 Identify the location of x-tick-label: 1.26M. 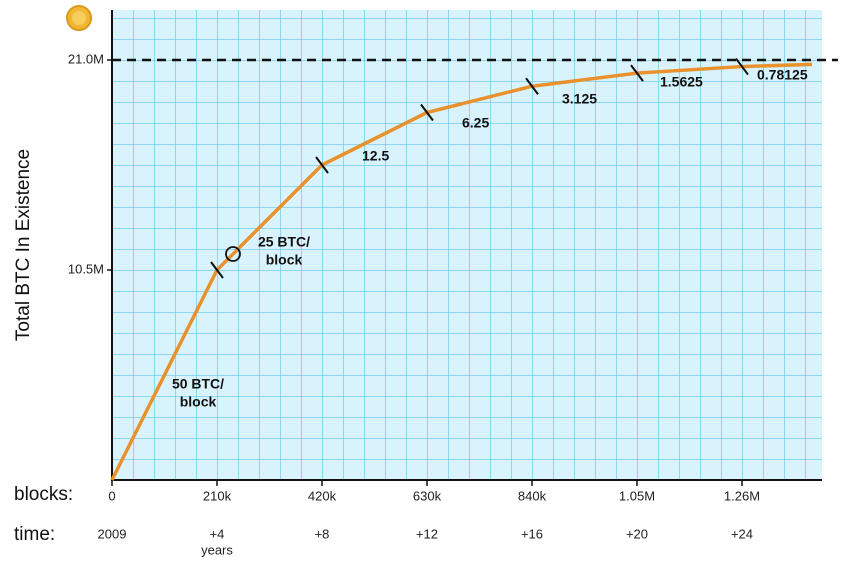
(742, 495).